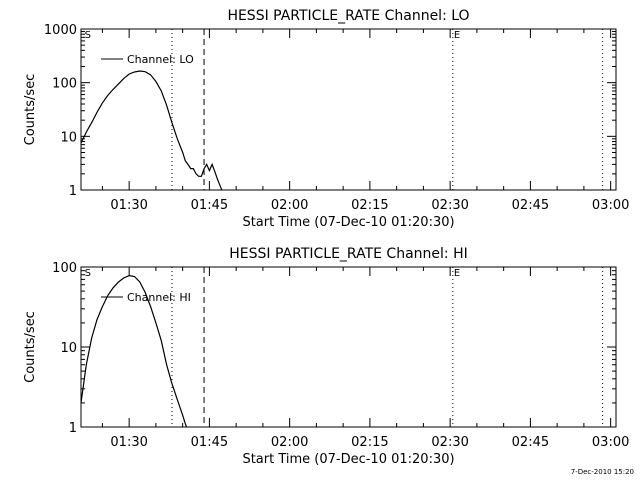 The width and height of the screenshot is (640, 480). Describe the element at coordinates (88, 35) in the screenshot. I see `lo-marker-label-s: S` at that location.